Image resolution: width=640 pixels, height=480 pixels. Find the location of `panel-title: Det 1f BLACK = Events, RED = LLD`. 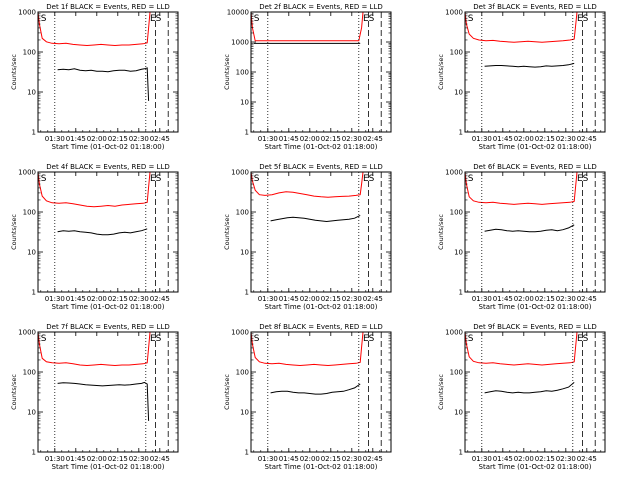

panel-title: Det 1f BLACK = Events, RED = LLD is located at coordinates (107, 7).